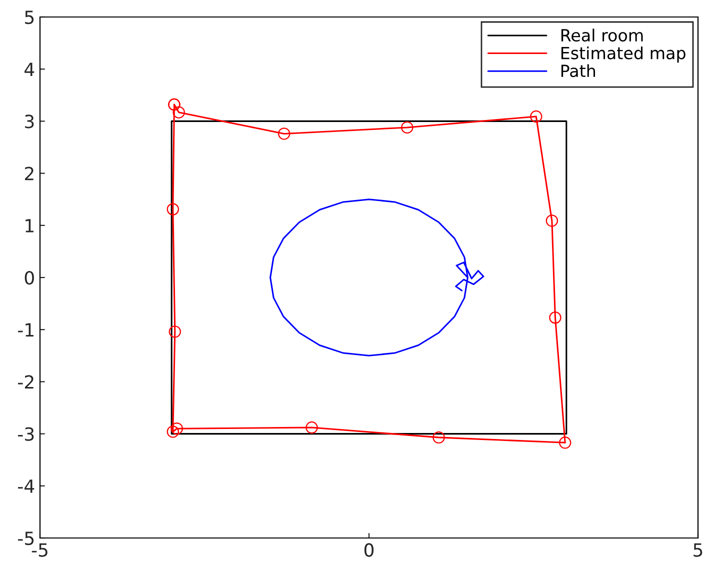 This screenshot has height=566, width=710. I want to click on line-series, so click(377, 277).